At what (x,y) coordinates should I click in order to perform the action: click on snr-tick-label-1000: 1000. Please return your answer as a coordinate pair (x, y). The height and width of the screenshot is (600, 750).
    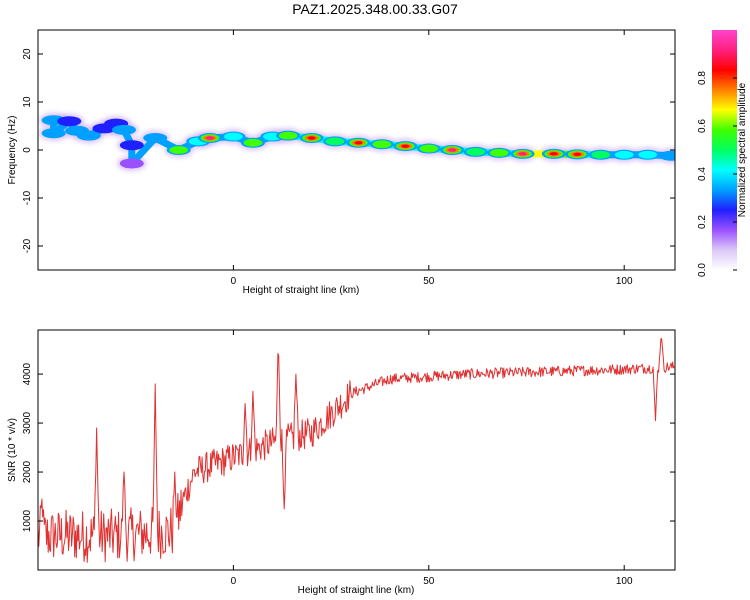
    Looking at the image, I should click on (27, 520).